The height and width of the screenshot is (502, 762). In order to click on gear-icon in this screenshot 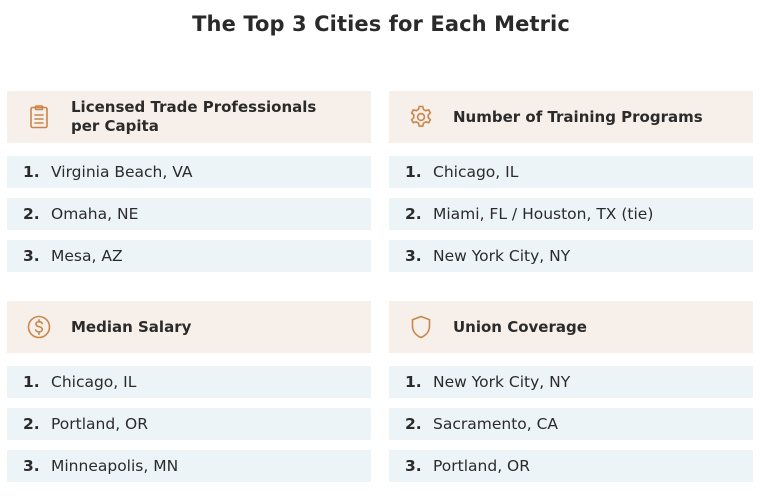, I will do `click(421, 117)`.